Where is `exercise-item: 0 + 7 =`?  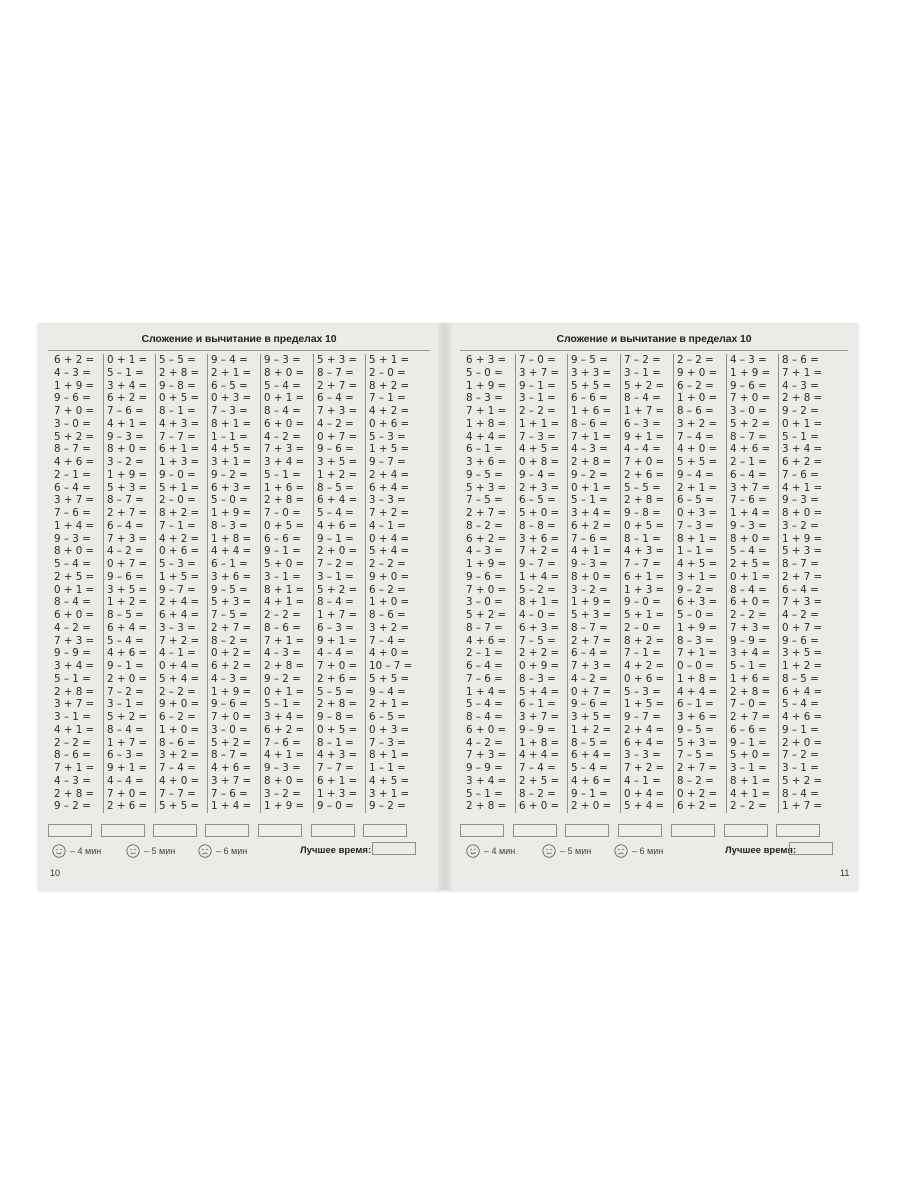 exercise-item: 0 + 7 = is located at coordinates (337, 436).